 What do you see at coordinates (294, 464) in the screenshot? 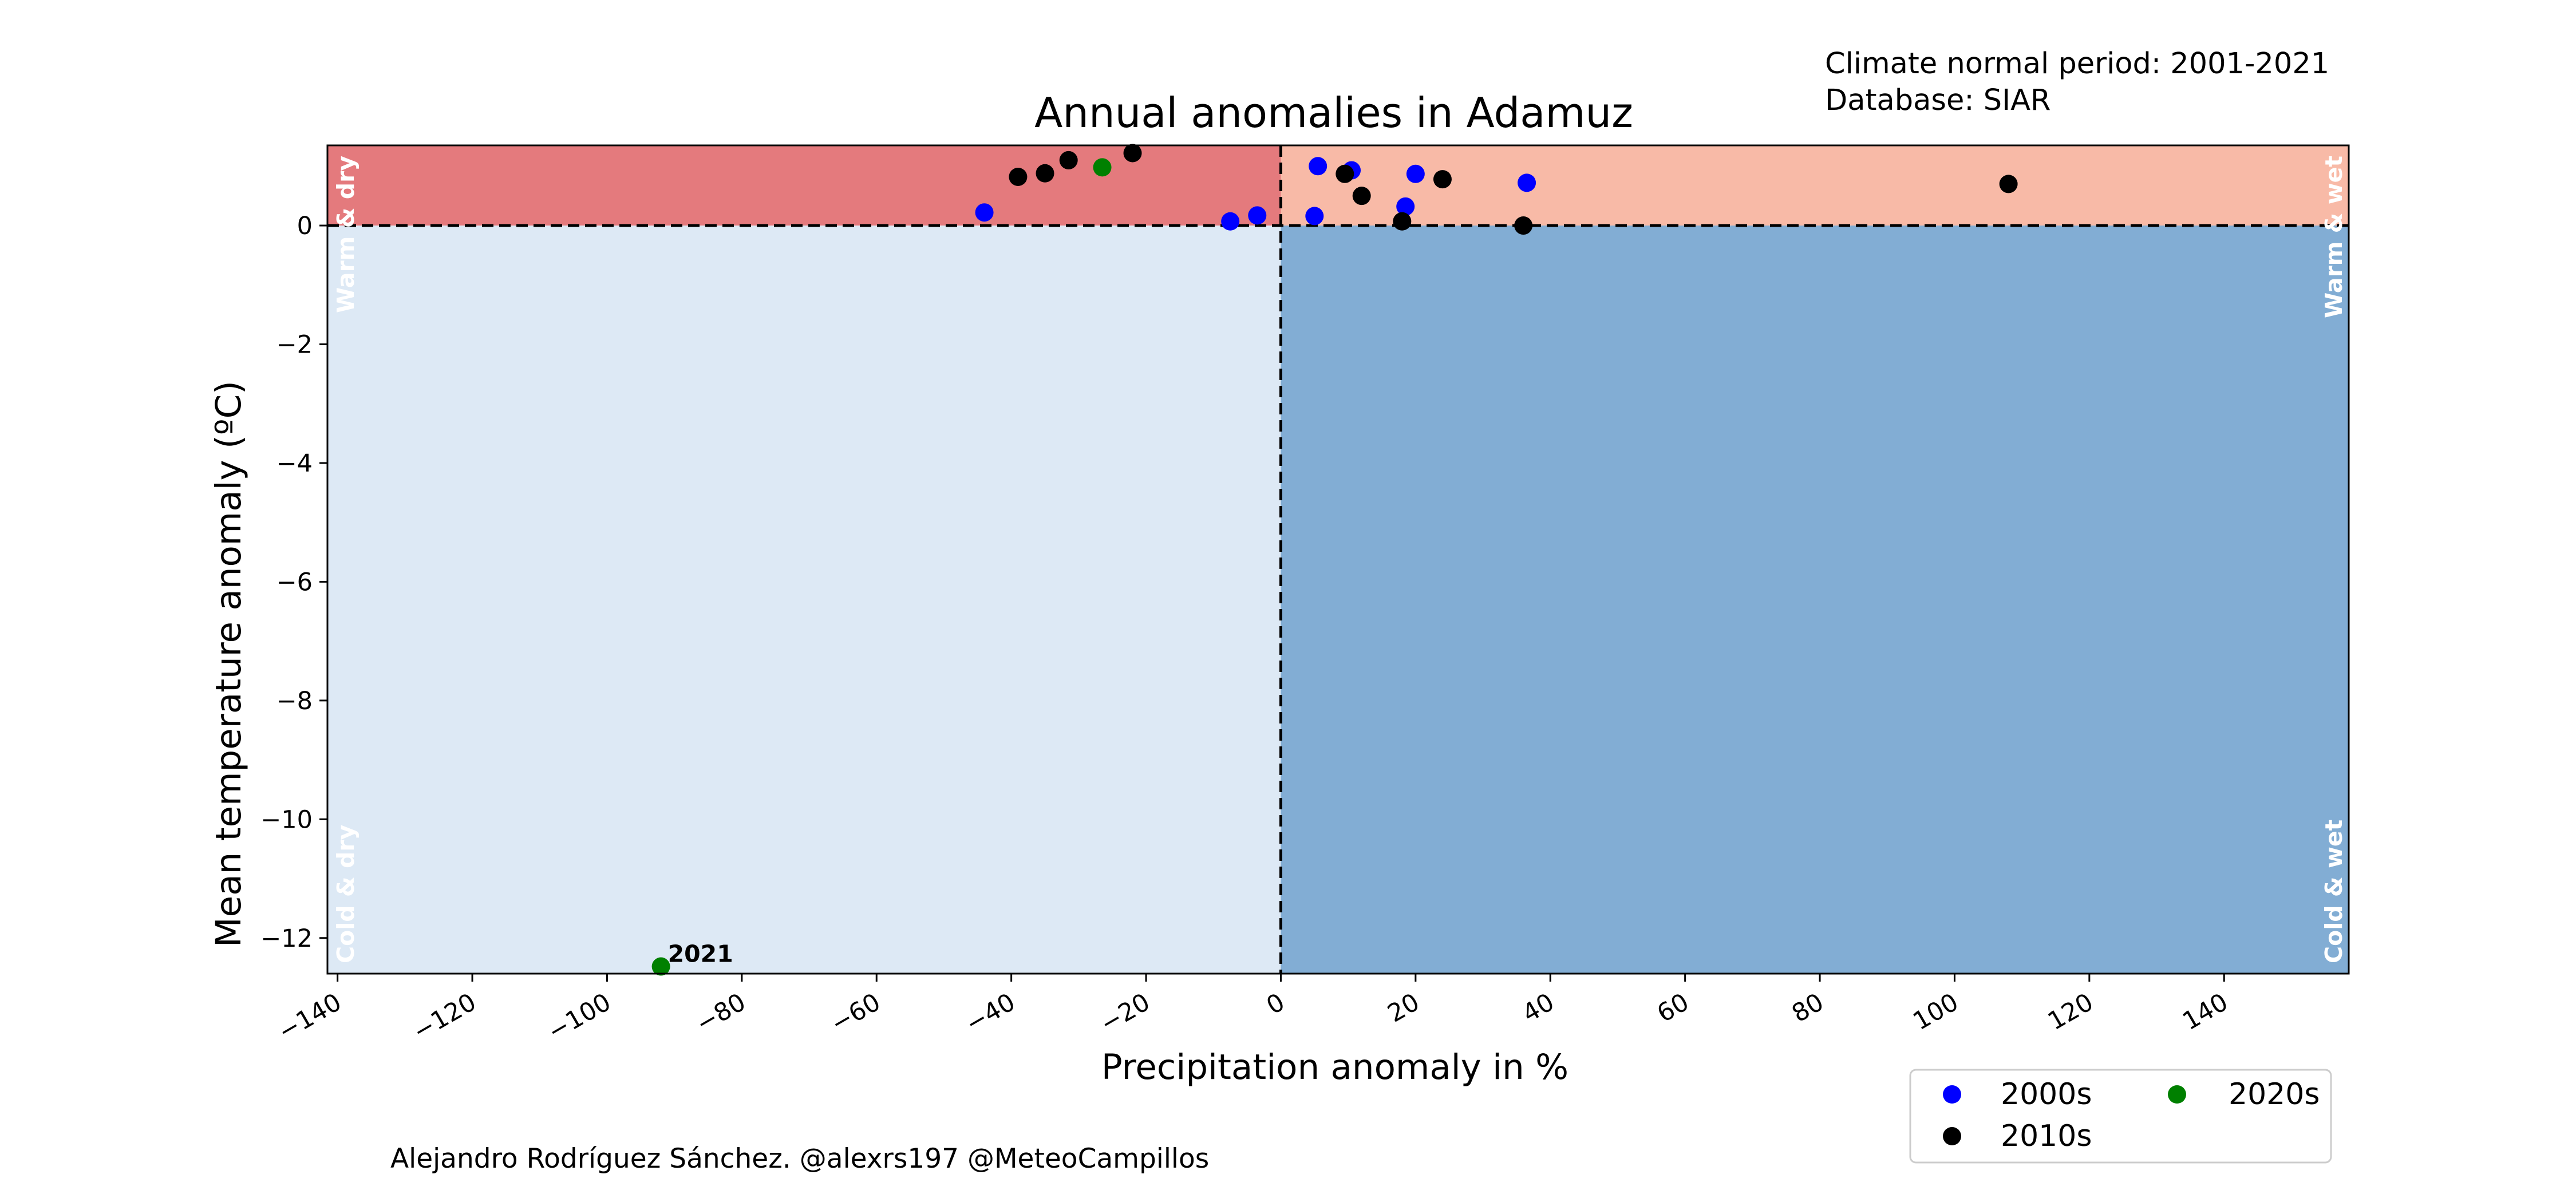
I see `y-tick-label: −4` at bounding box center [294, 464].